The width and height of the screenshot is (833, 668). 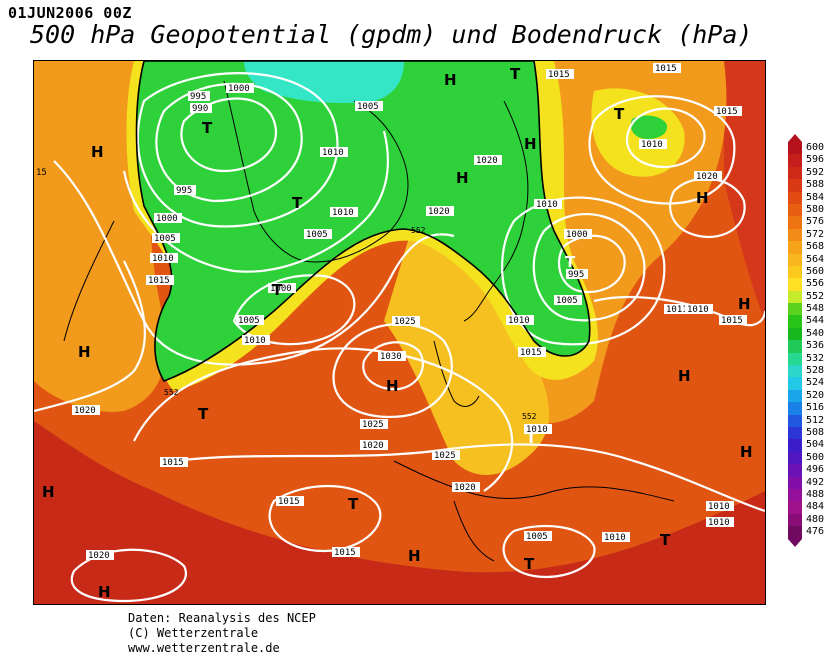 What do you see at coordinates (104, 592) in the screenshot?
I see `center-H-south: H` at bounding box center [104, 592].